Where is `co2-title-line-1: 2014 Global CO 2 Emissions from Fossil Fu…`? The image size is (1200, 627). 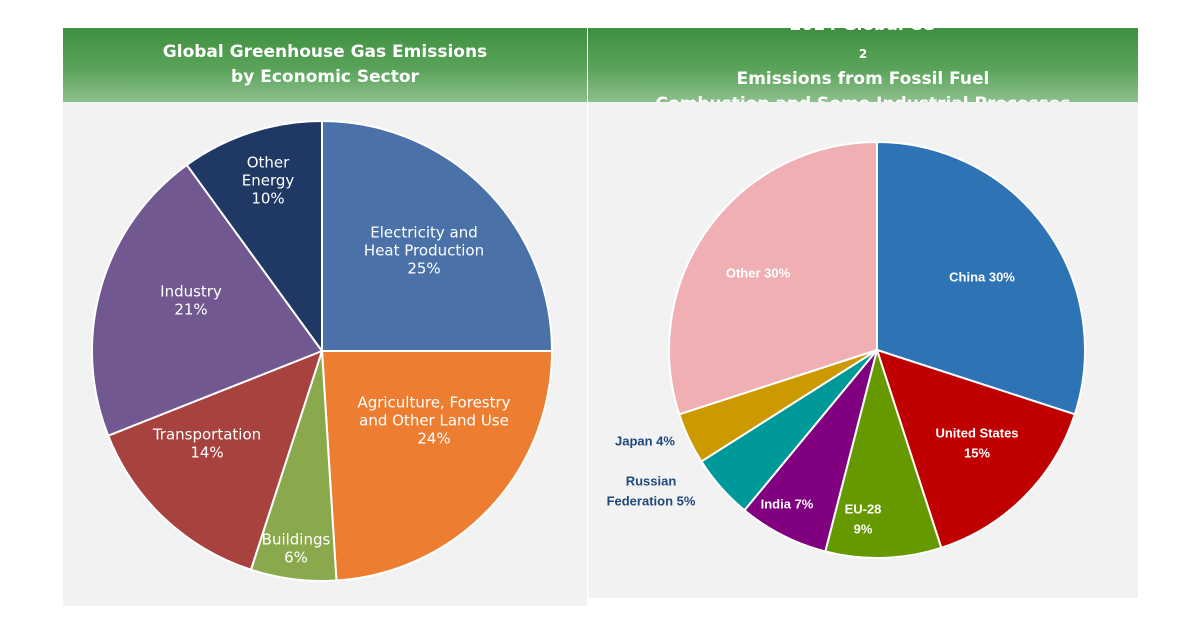 co2-title-line-1: 2014 Global CO 2 Emissions from Fossil Fu… is located at coordinates (863, 52).